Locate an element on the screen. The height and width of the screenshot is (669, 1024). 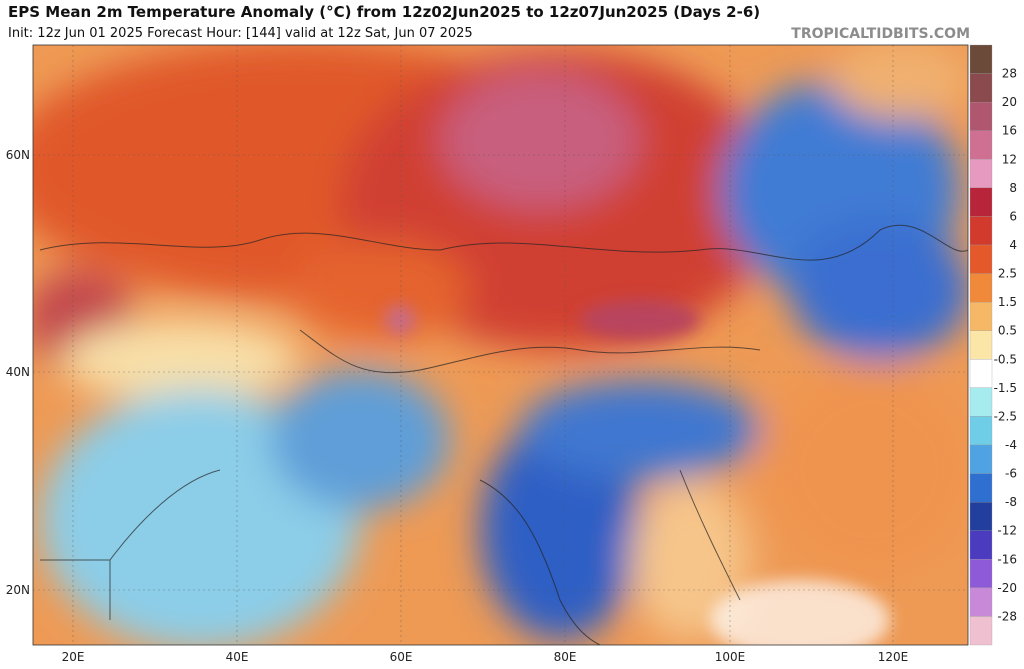
colorbar-label: -28 is located at coordinates (1007, 616).